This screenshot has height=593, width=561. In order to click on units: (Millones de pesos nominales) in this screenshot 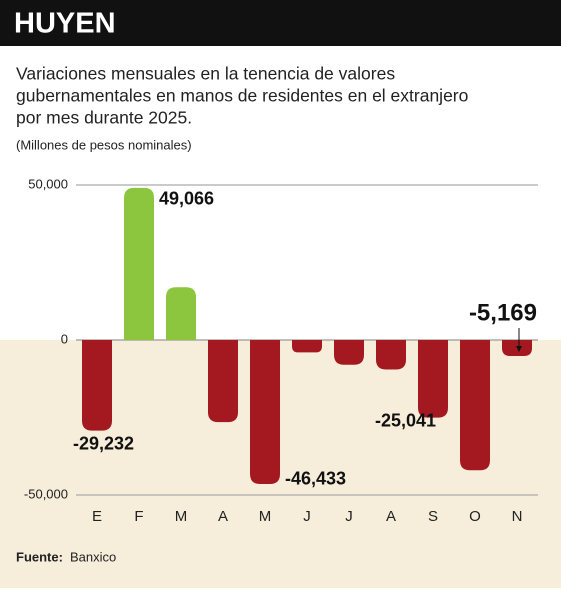, I will do `click(104, 144)`.